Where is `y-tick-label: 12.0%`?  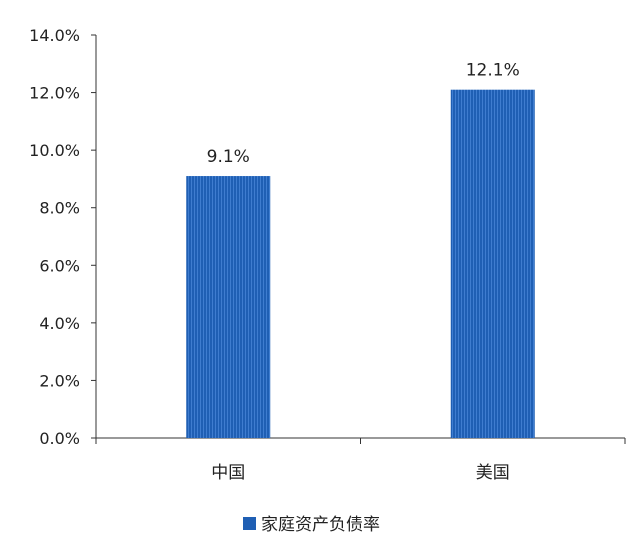 y-tick-label: 12.0% is located at coordinates (54, 93).